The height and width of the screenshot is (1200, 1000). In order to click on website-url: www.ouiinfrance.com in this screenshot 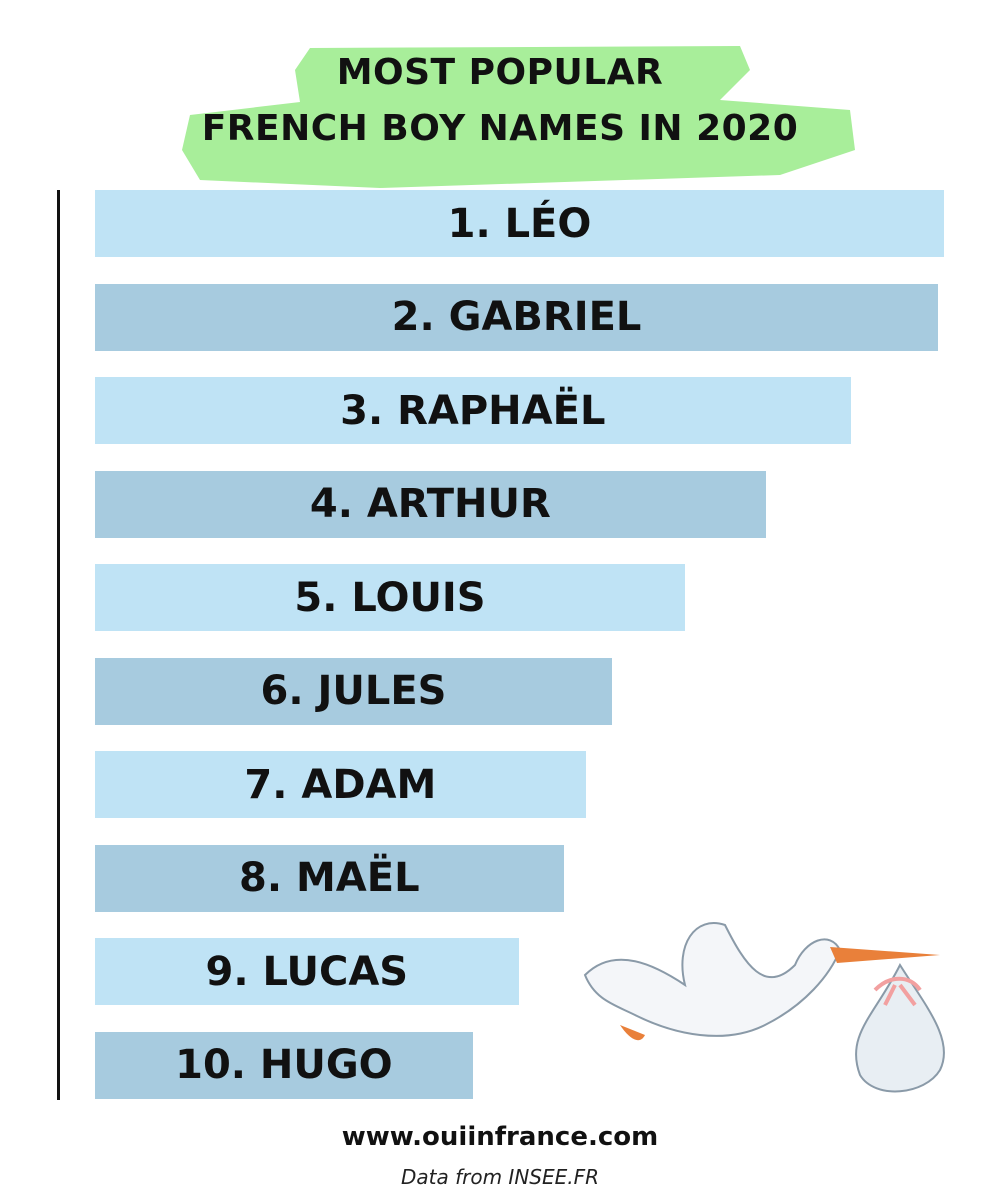, I will do `click(500, 1137)`.